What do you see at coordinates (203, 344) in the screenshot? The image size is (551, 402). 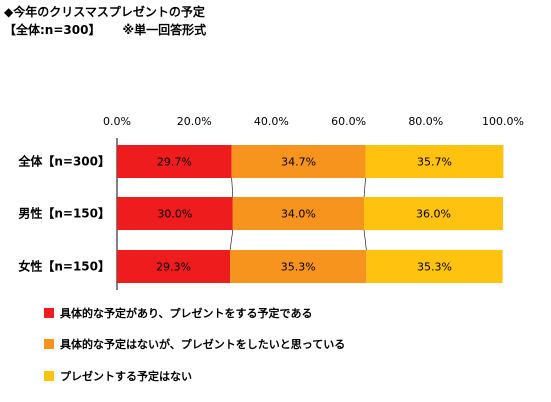 I see `legend-label-want-to-give: 具体的な予定はないが、プレゼントをしたいと思っている` at bounding box center [203, 344].